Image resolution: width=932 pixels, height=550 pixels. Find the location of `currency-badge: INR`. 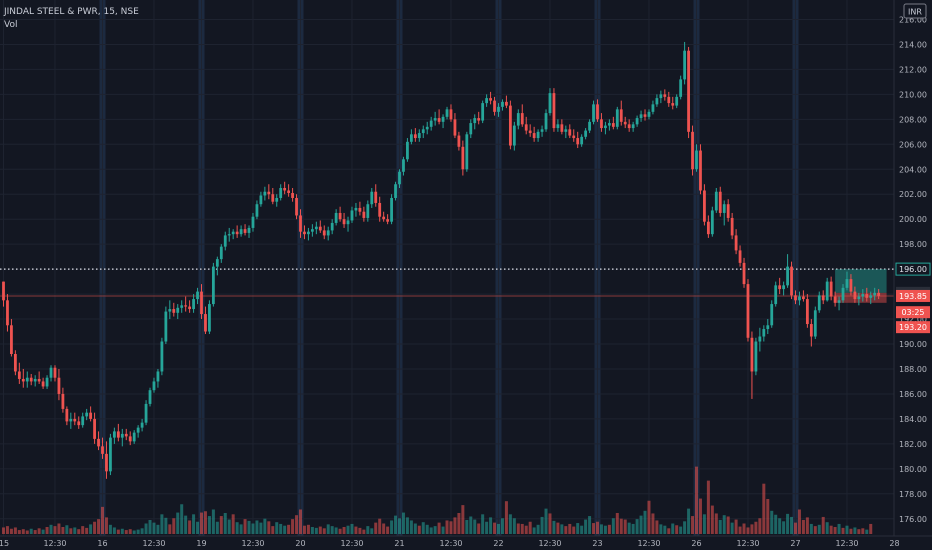

currency-badge: INR is located at coordinates (915, 11).